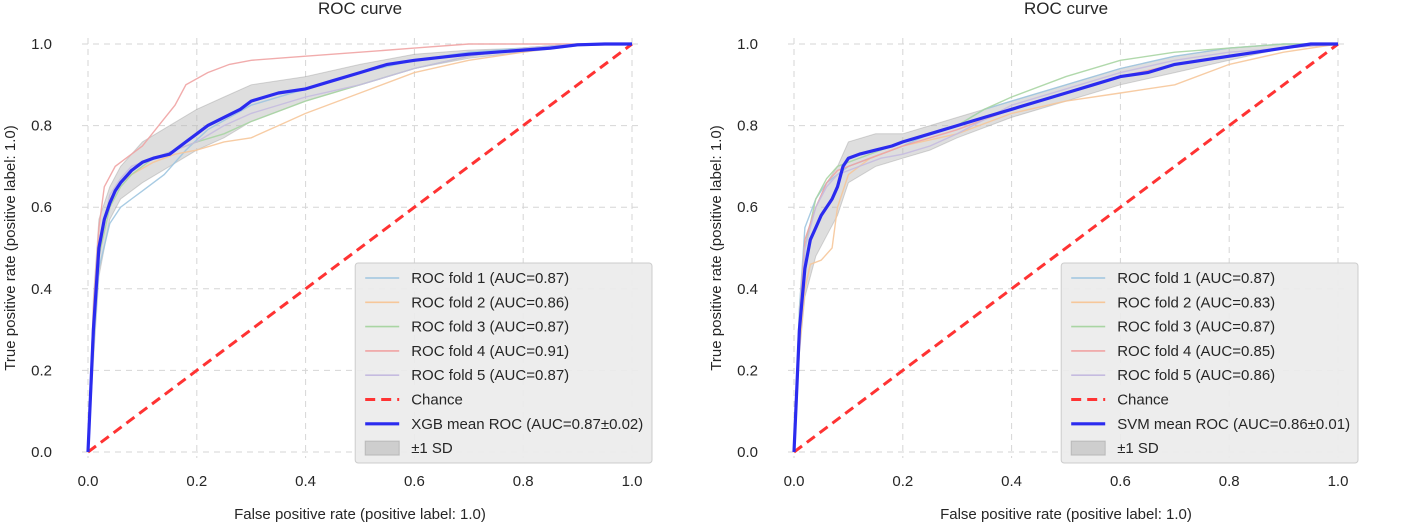 This screenshot has width=1412, height=522. I want to click on legend-label: ROC fold 5 (AUC=0.87), so click(490, 375).